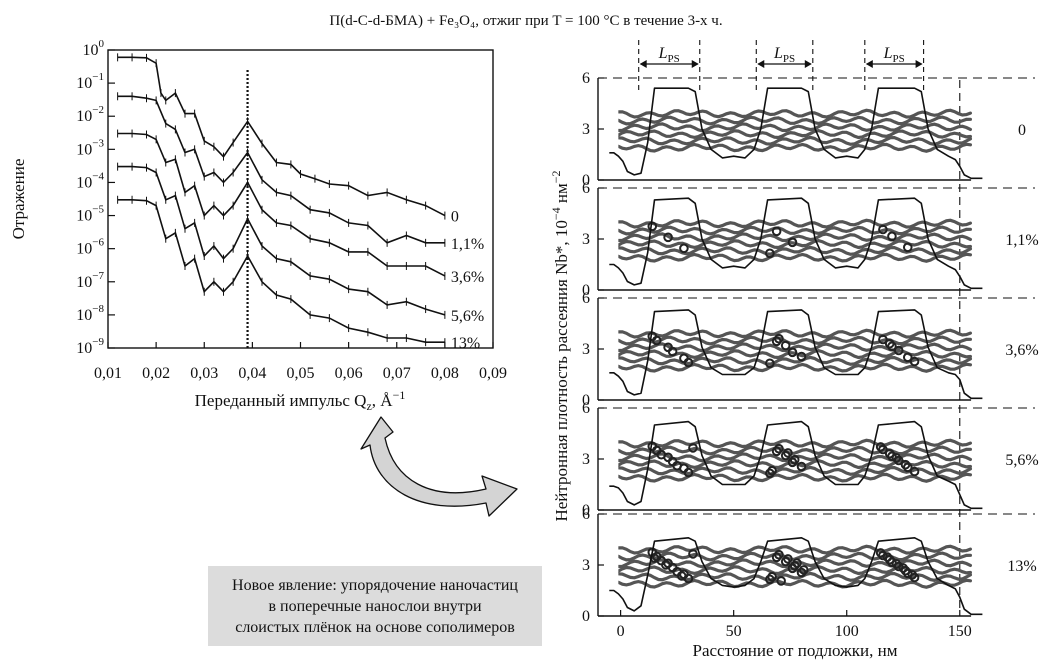  I want to click on sld-panel: 0 3 6 13%, so click(809, 565).